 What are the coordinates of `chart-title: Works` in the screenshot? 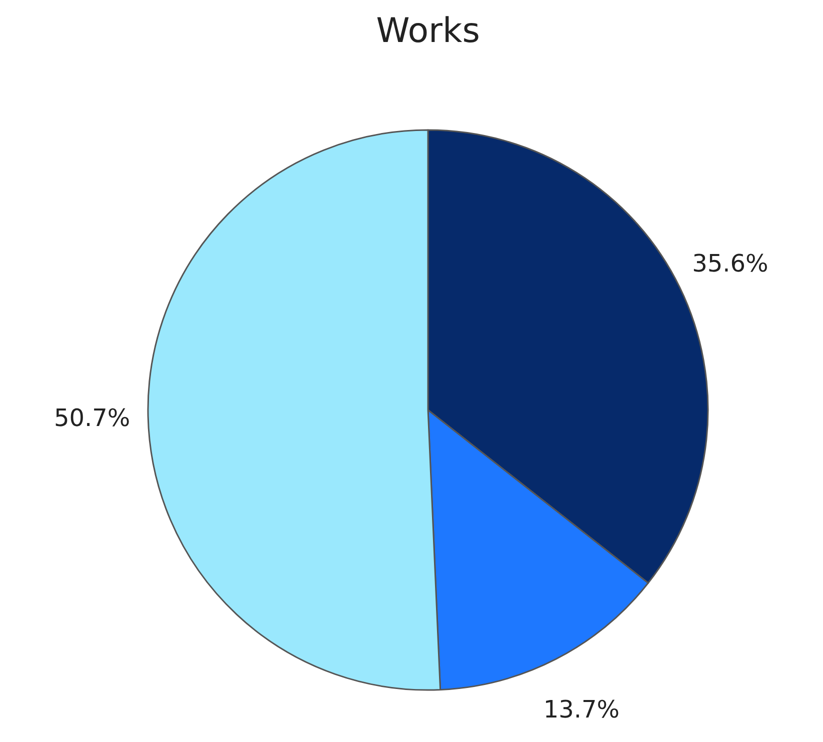 It's located at (428, 31).